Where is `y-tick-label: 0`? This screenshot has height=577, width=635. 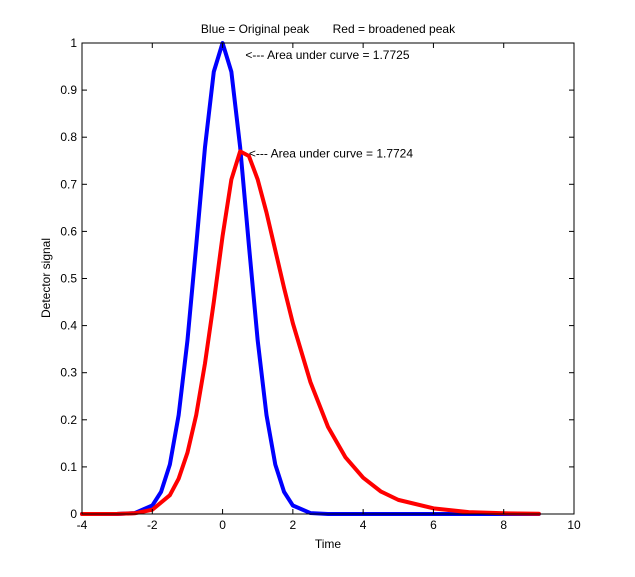
y-tick-label: 0 is located at coordinates (73, 514).